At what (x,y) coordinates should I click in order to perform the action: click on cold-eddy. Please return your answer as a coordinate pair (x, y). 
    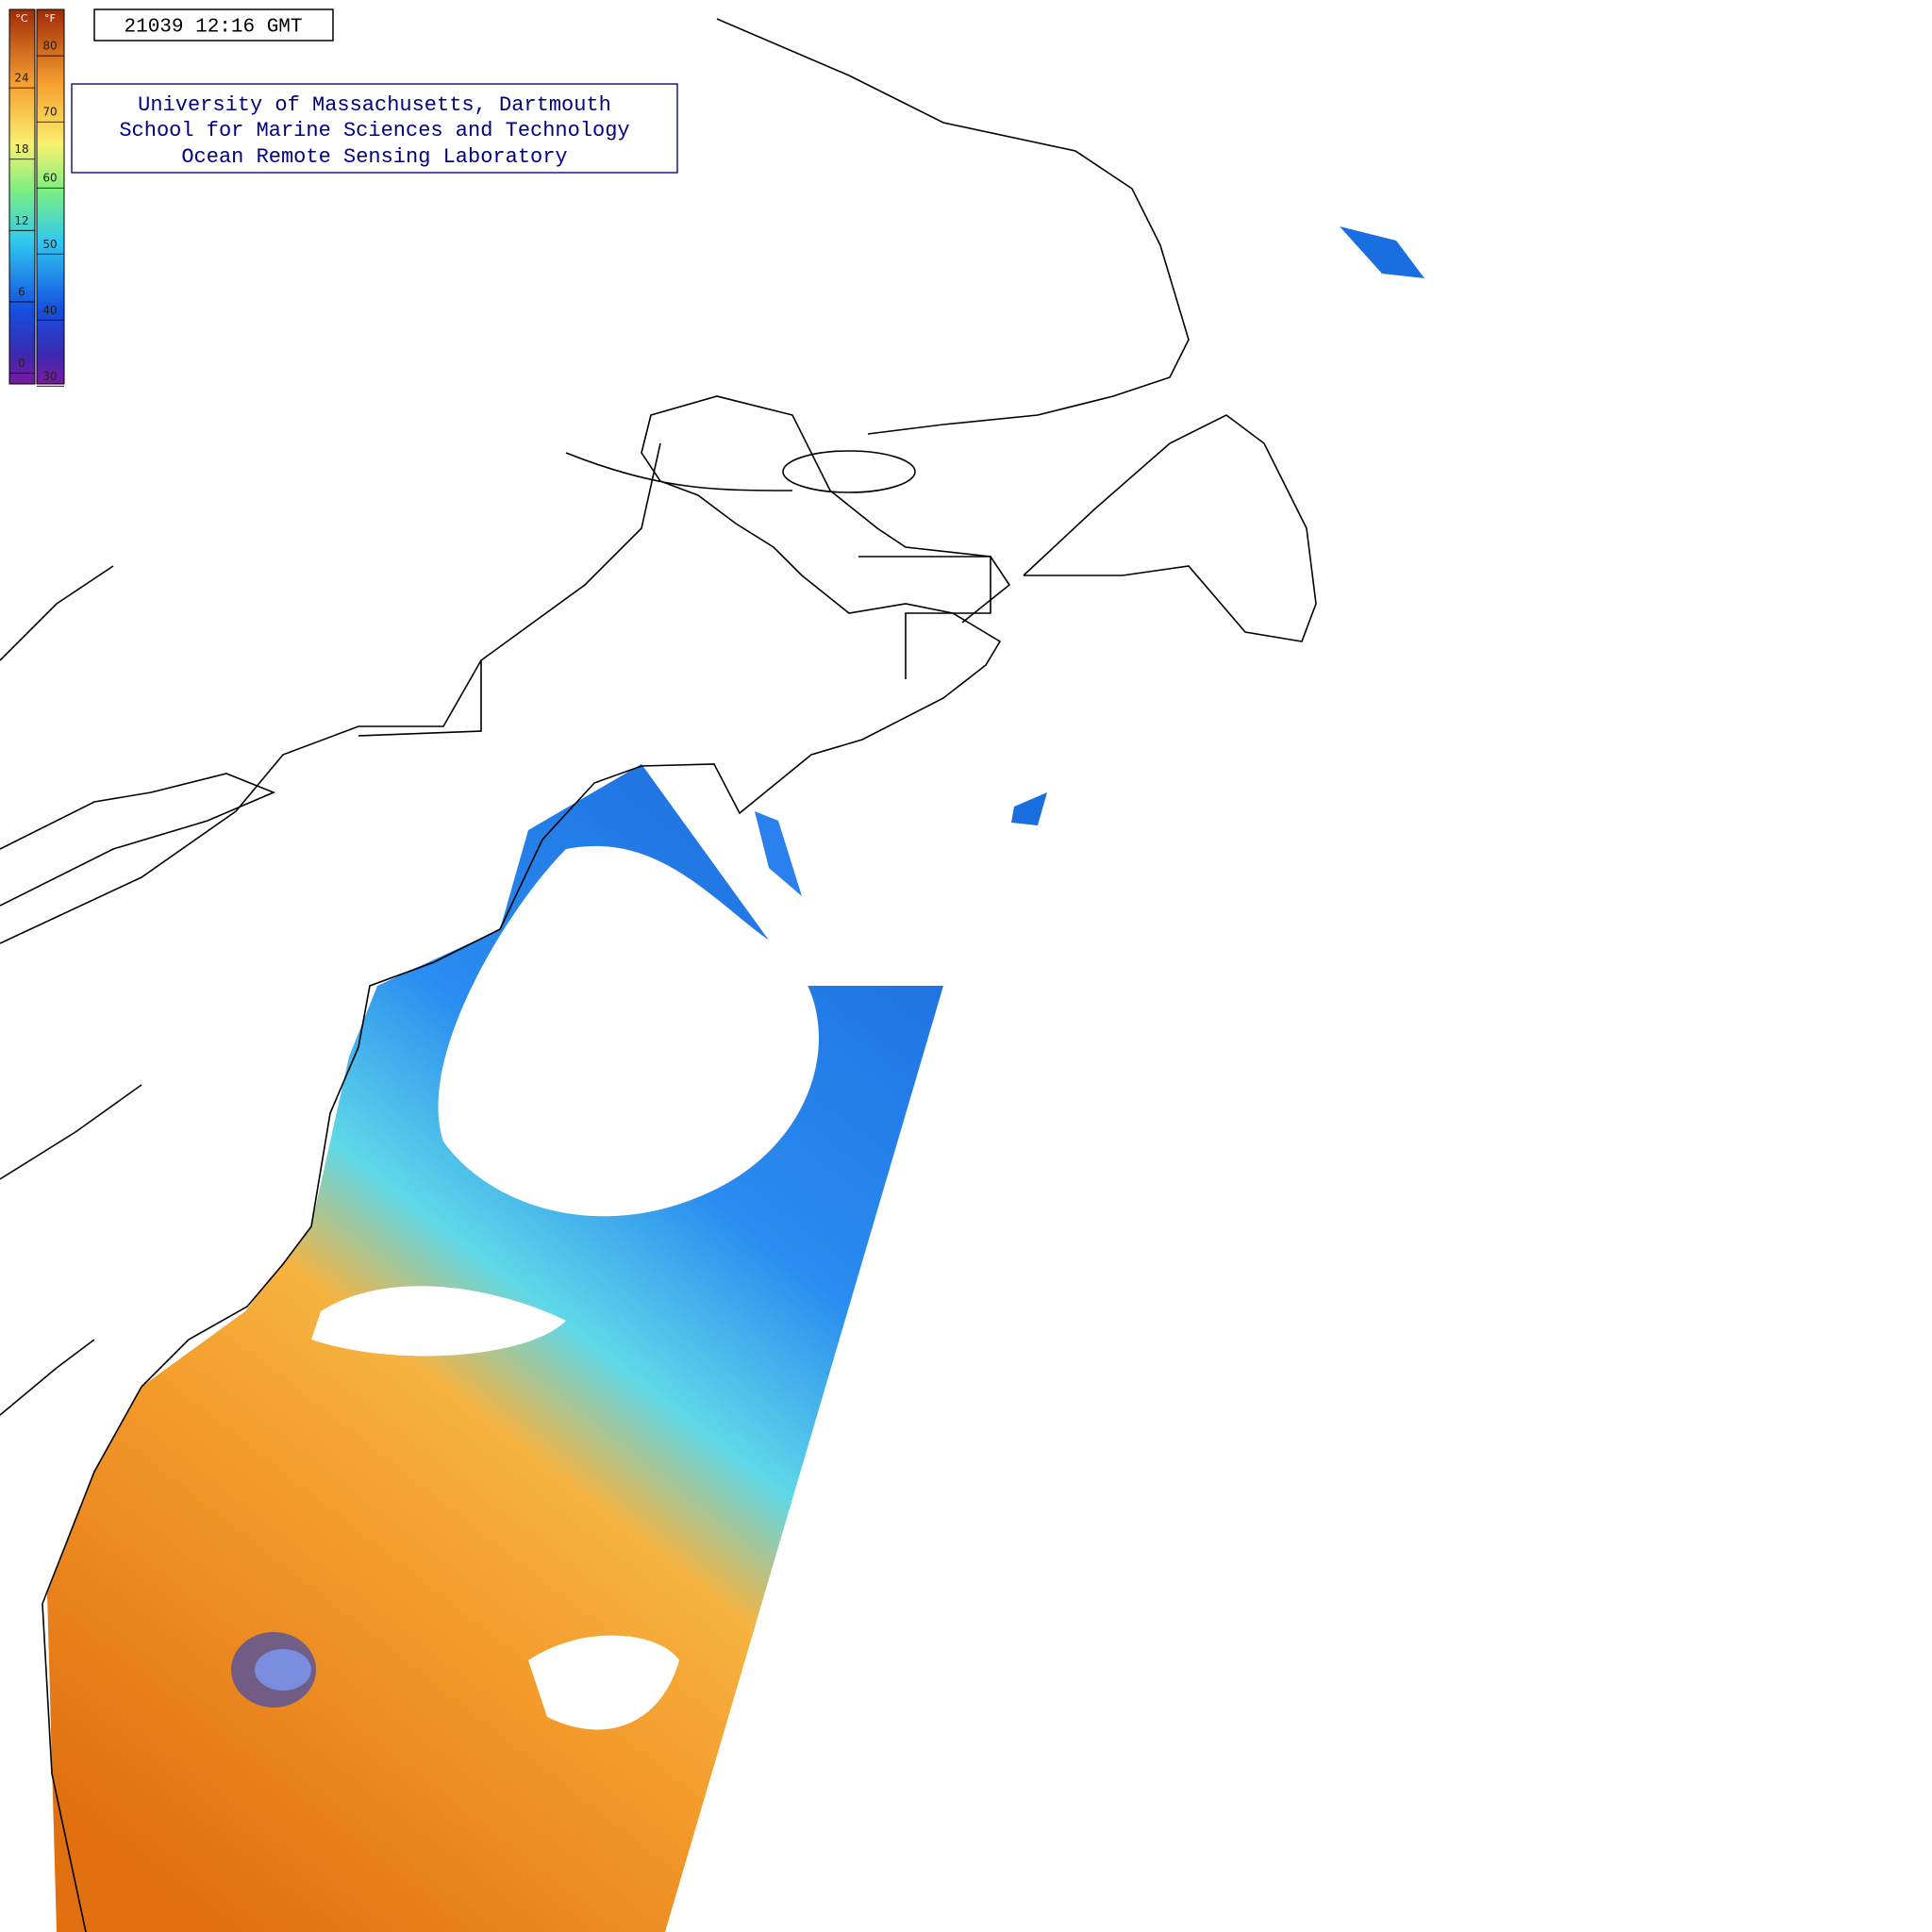
    Looking at the image, I should click on (274, 1670).